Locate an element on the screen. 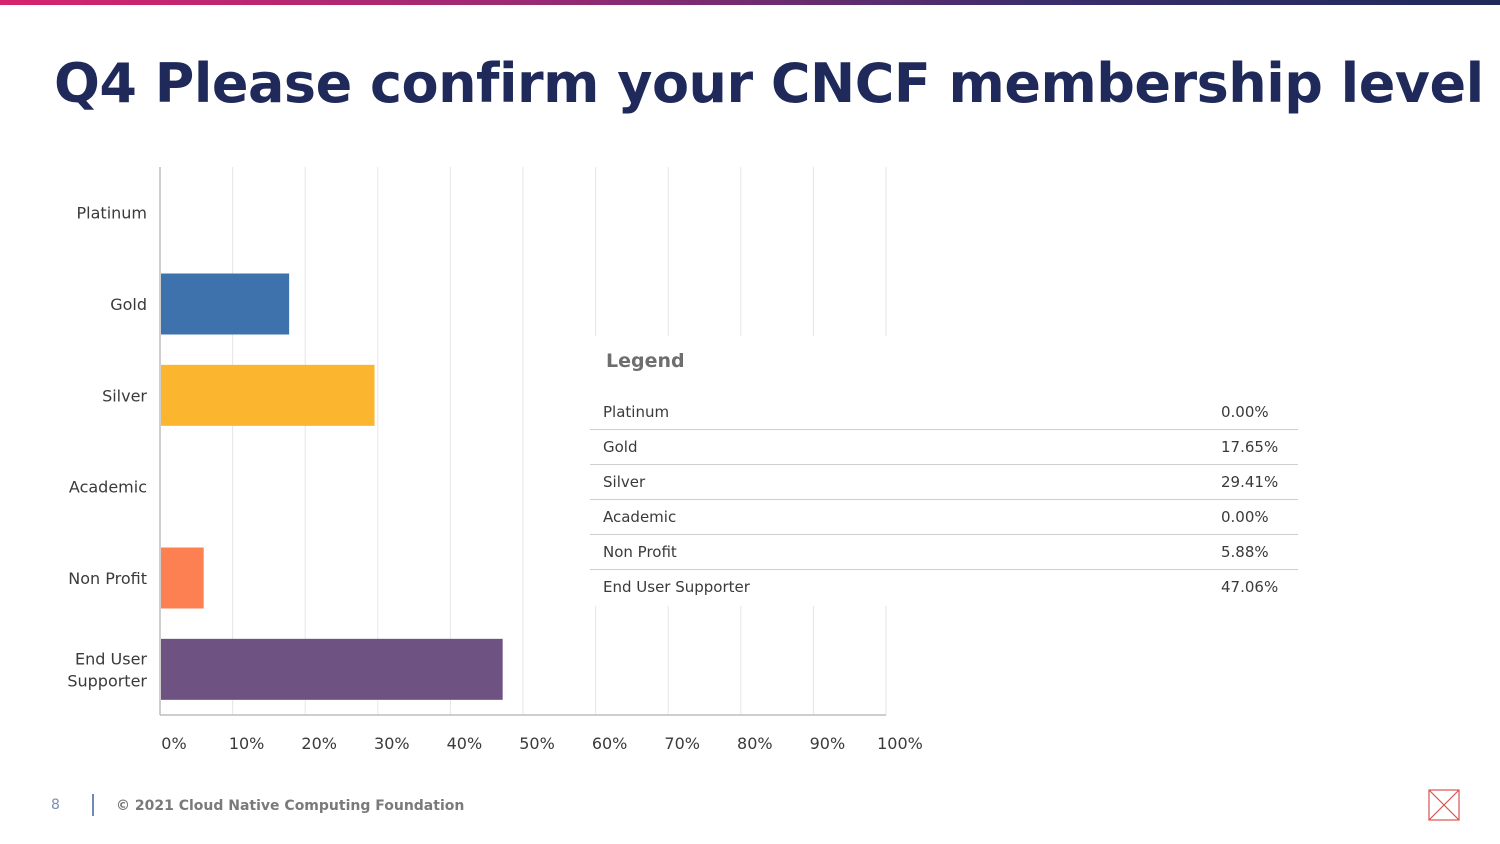 This screenshot has width=1500, height=844. legend-row: Gold 17.65% is located at coordinates (944, 447).